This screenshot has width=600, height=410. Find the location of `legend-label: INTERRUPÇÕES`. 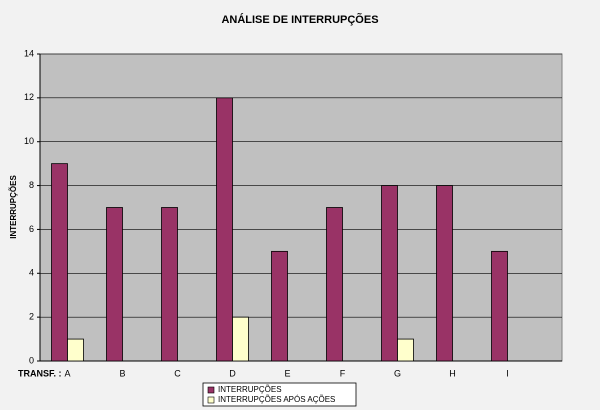

legend-label: INTERRUPÇÕES is located at coordinates (250, 389).